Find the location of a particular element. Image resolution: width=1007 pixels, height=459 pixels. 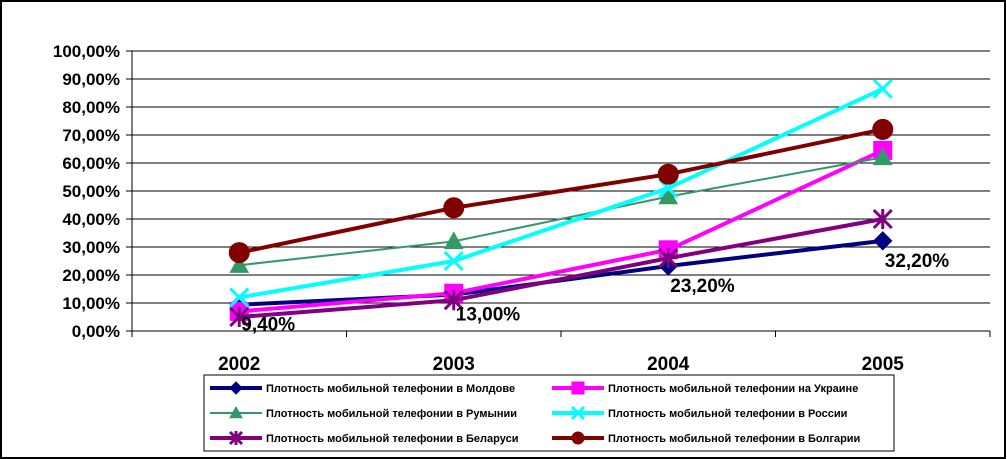

x-tick-label: 2002 is located at coordinates (239, 364).